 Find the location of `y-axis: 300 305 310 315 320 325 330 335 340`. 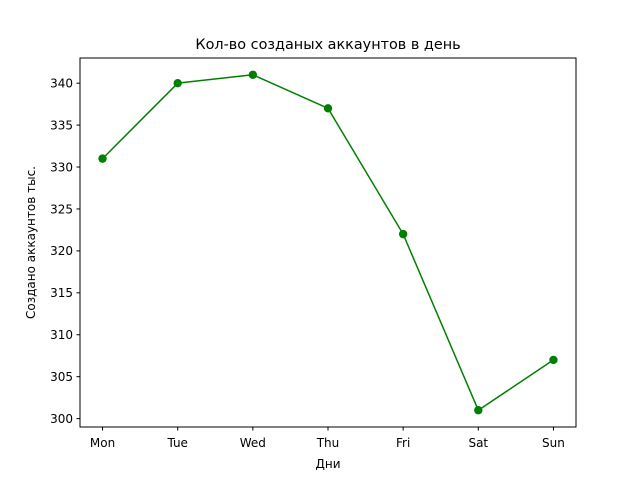

y-axis: 300 305 310 315 320 325 330 335 340 is located at coordinates (65, 251).